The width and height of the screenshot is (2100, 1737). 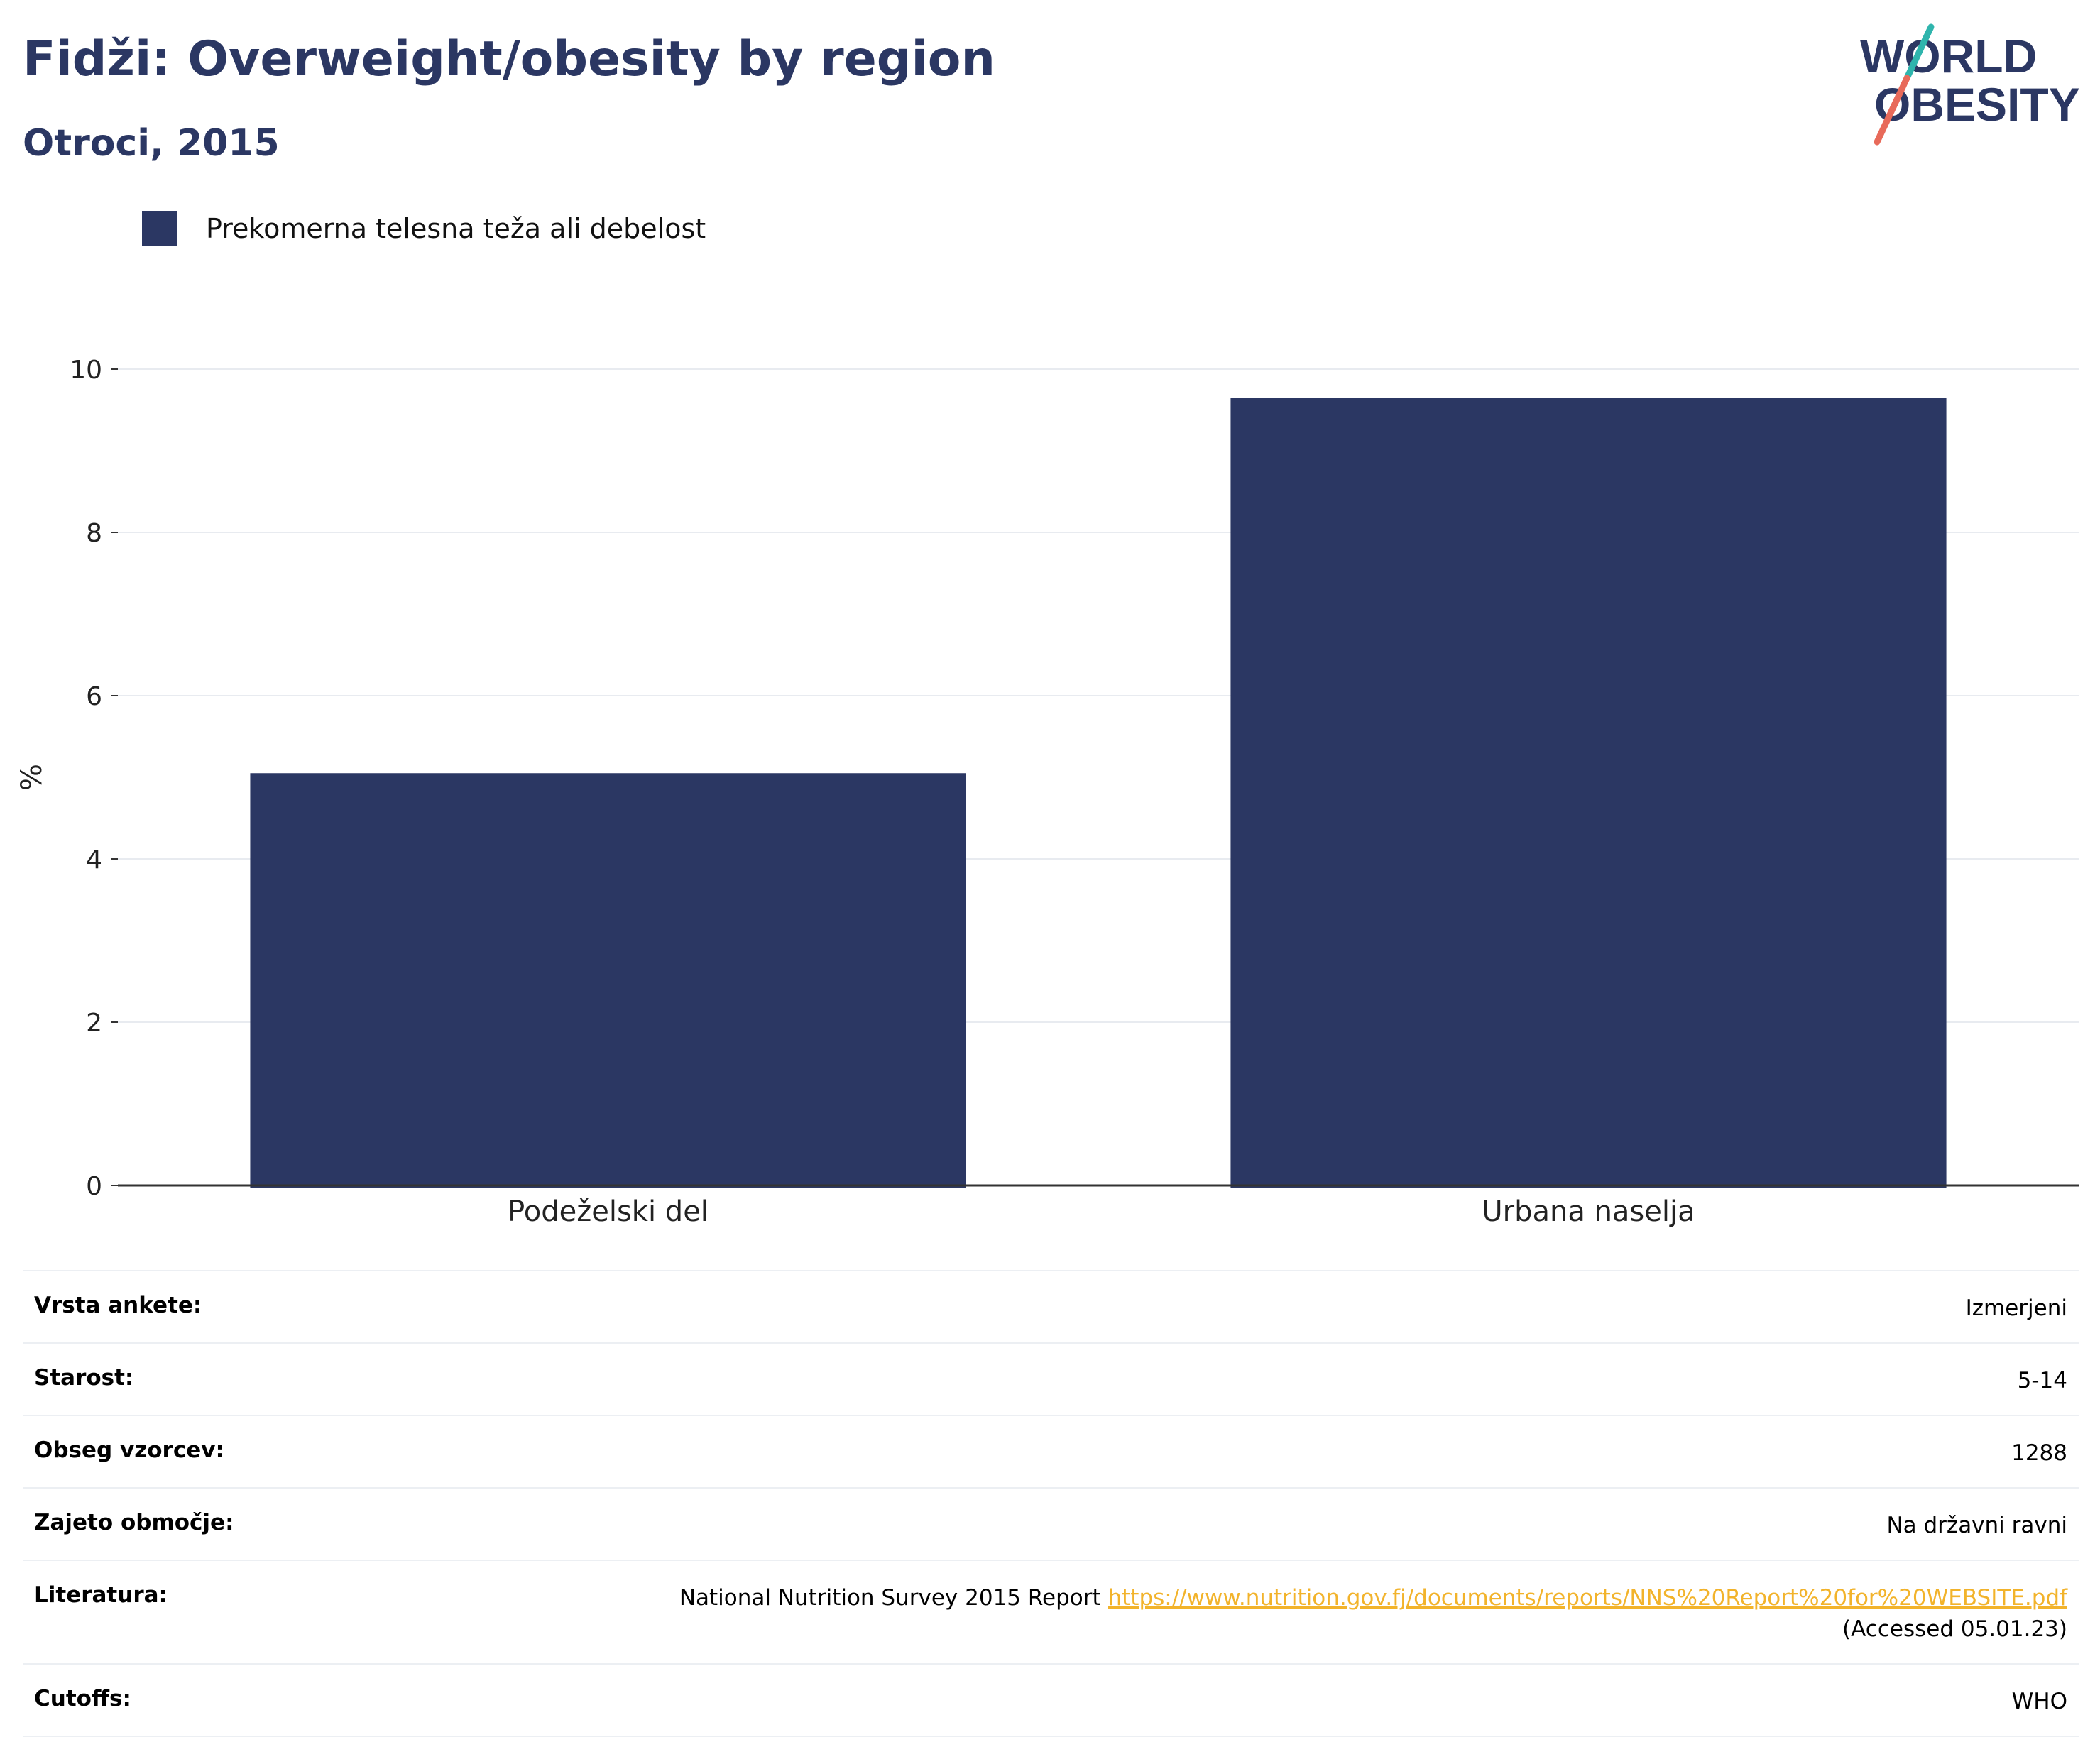 What do you see at coordinates (1892, 110) in the screenshot?
I see `logo-slash-red` at bounding box center [1892, 110].